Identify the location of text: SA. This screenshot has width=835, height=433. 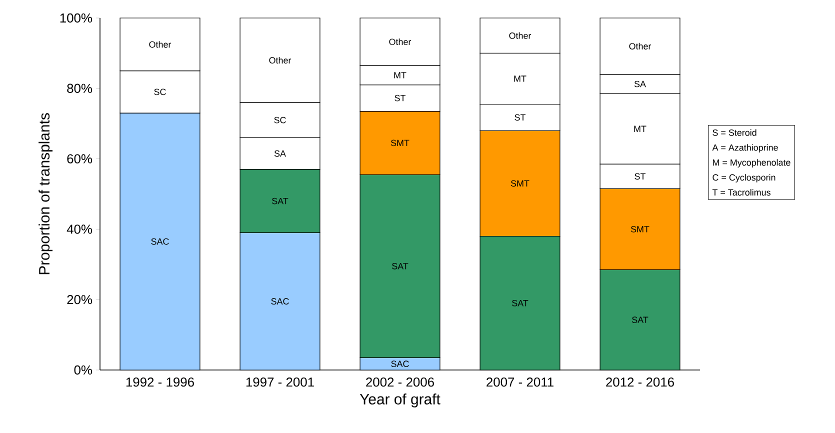
(280, 153).